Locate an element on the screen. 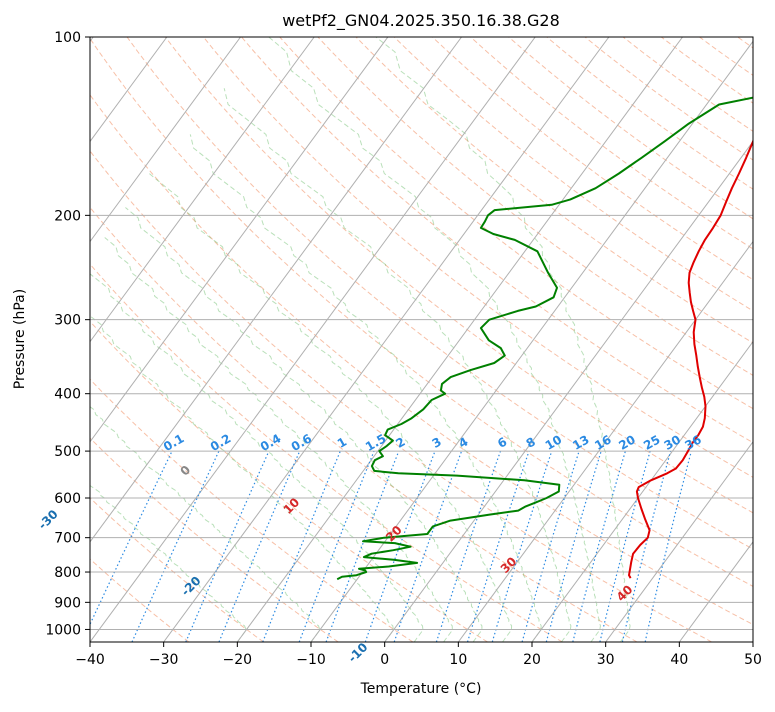  x-tick-label: 0 is located at coordinates (384, 660).